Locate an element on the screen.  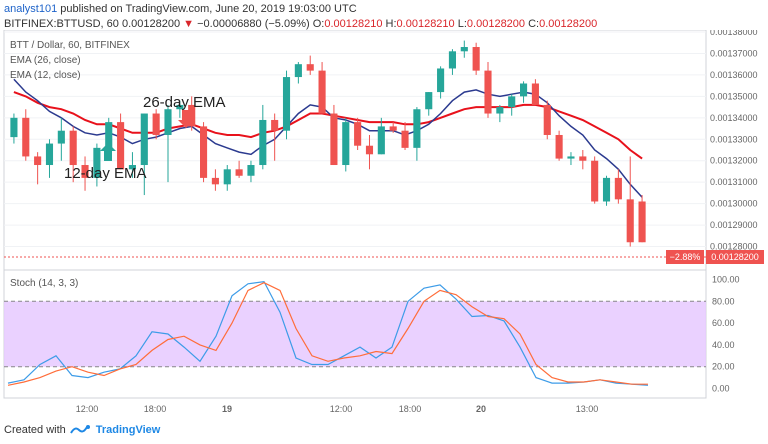
open-value: 0.00128210 is located at coordinates (353, 24).